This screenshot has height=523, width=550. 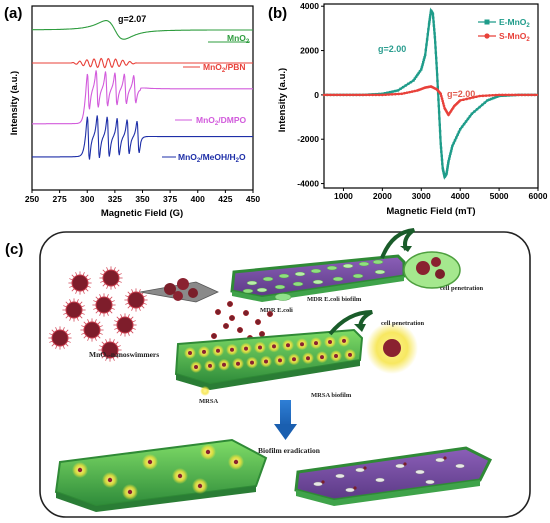 What do you see at coordinates (13, 13) in the screenshot?
I see `panel-a-label: (a)` at bounding box center [13, 13].